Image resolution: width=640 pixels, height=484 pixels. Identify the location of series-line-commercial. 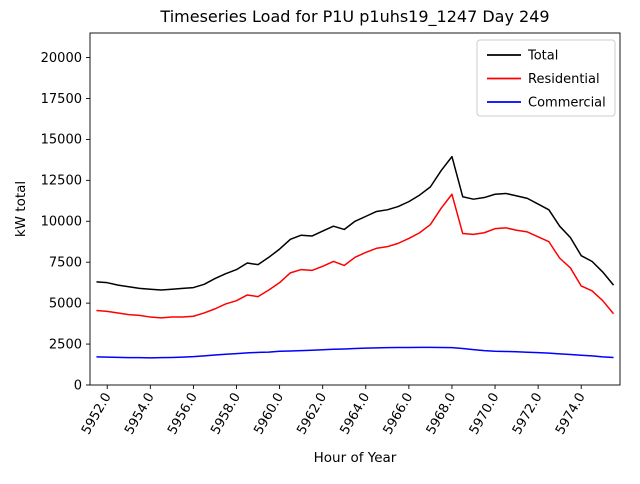
(355, 352).